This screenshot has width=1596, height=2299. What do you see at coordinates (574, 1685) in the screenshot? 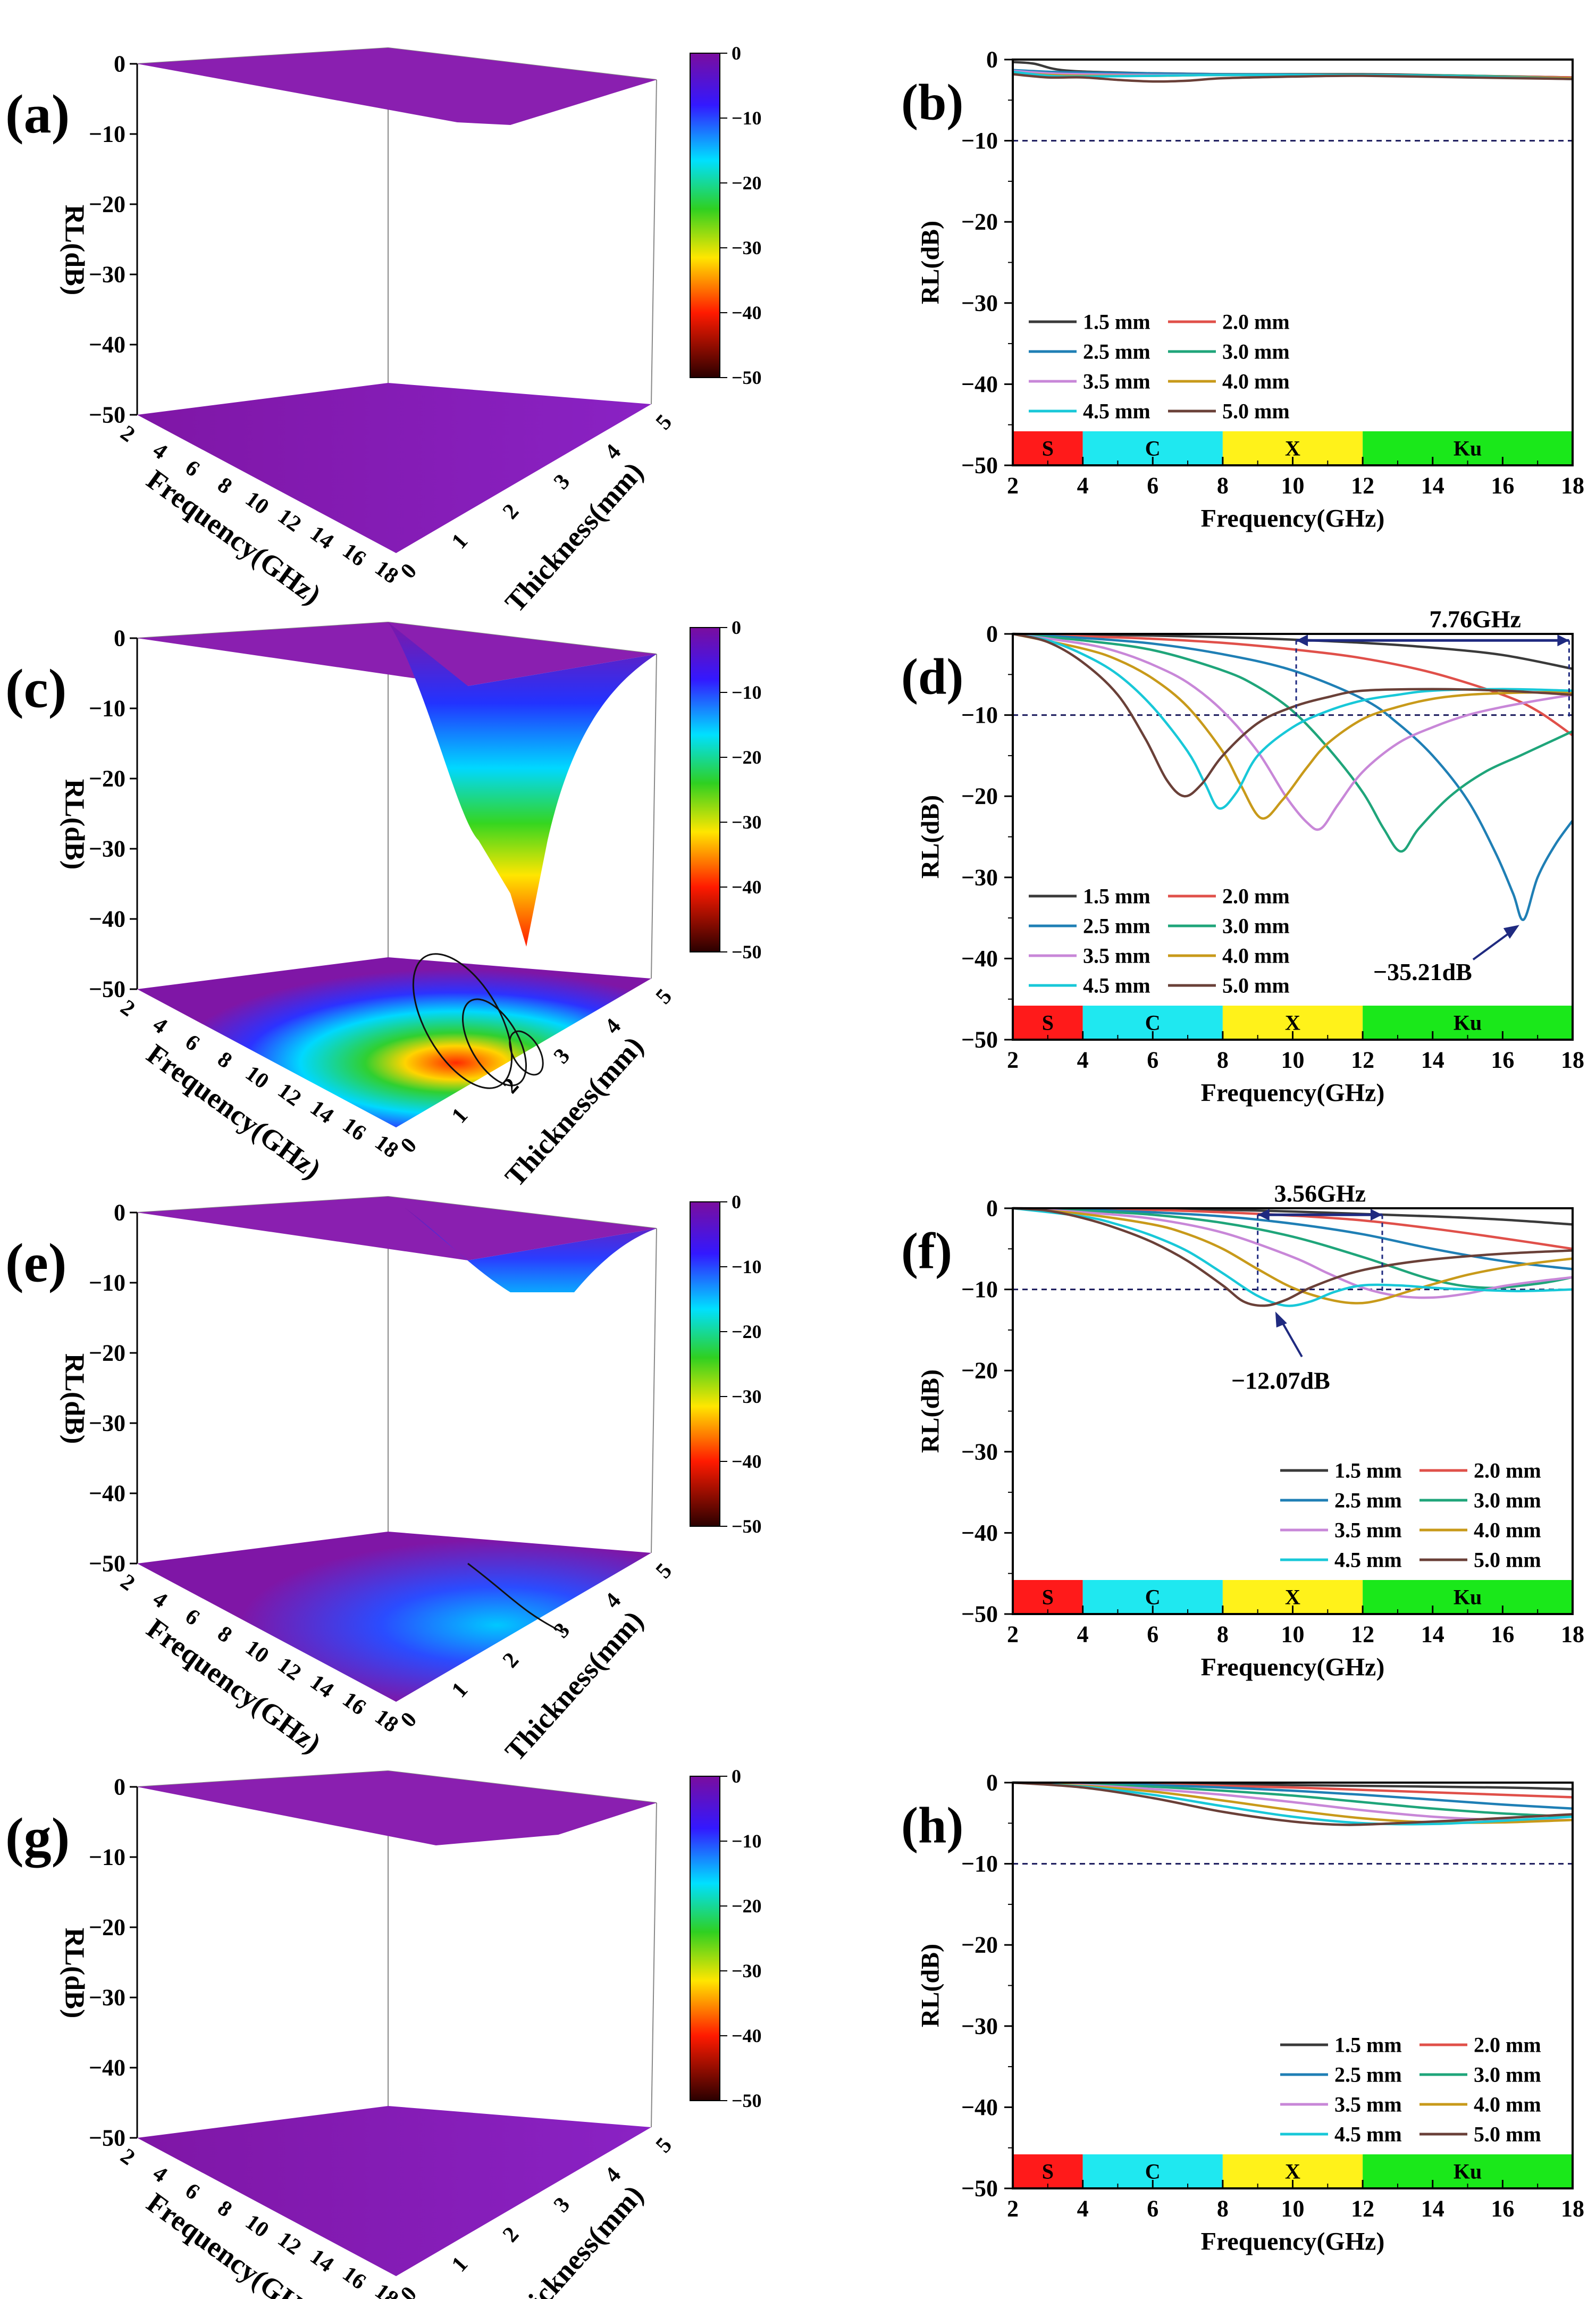
I see `thickness-axis-title: Thickness(mm)` at bounding box center [574, 1685].